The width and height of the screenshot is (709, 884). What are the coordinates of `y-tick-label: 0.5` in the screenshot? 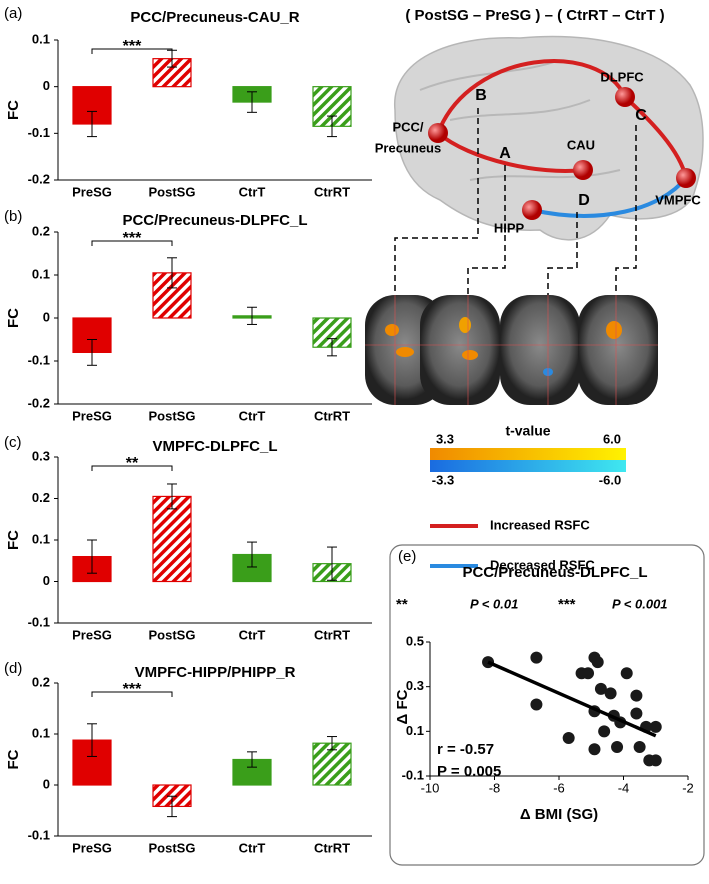 It's located at (415, 640).